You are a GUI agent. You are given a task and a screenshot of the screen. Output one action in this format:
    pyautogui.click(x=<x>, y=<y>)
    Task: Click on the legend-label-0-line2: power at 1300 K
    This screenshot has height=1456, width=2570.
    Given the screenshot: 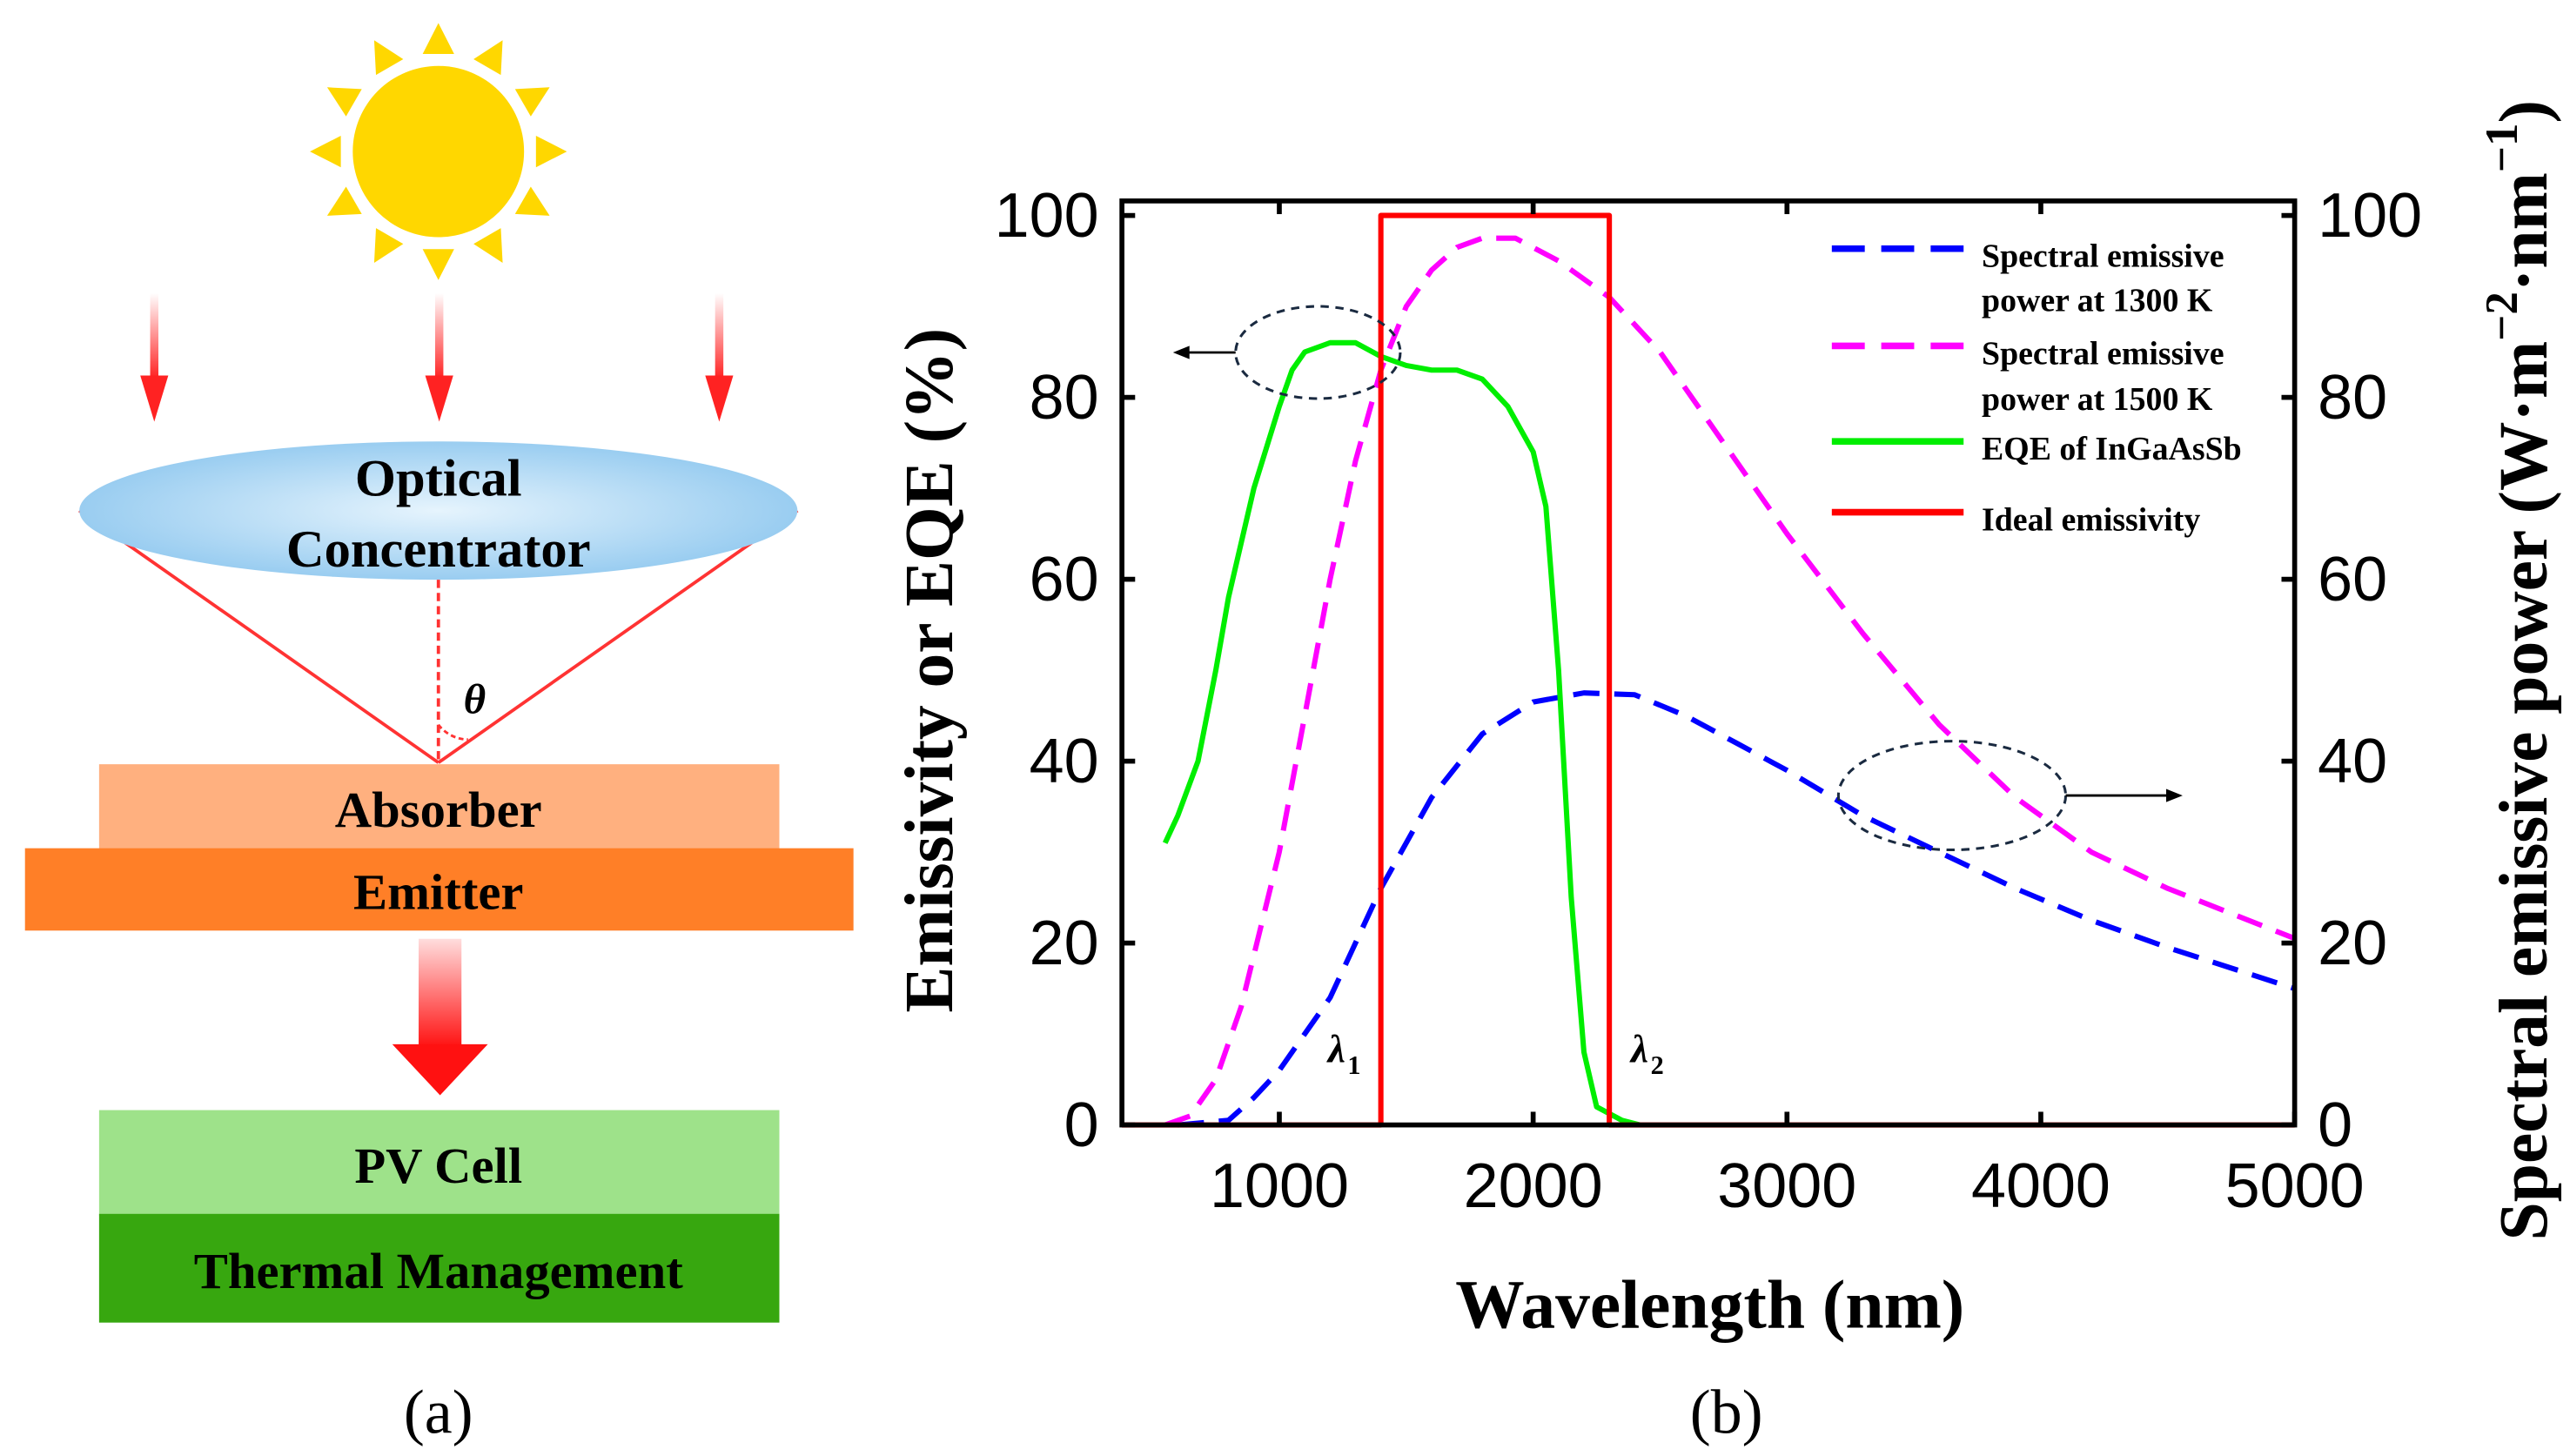 What is the action you would take?
    pyautogui.click(x=2097, y=301)
    